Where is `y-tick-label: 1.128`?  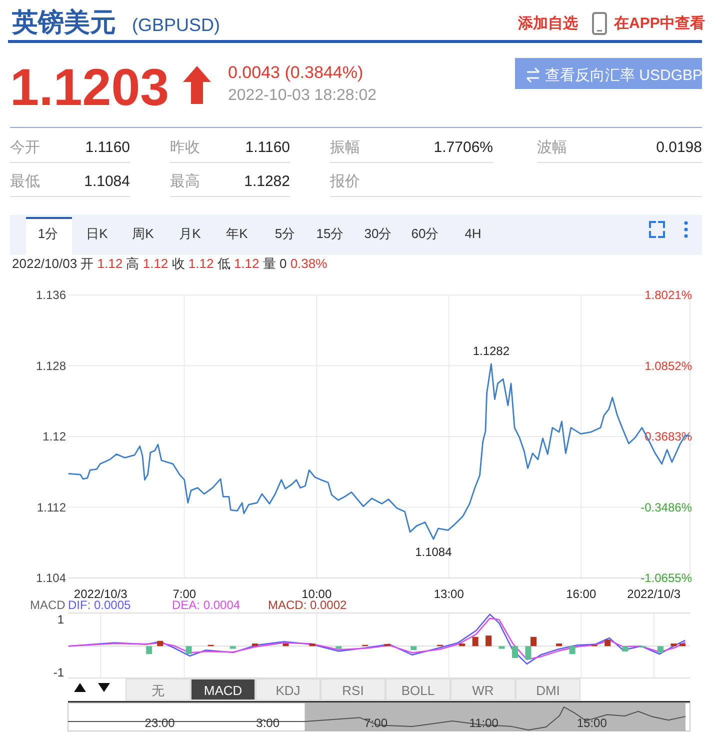
y-tick-label: 1.128 is located at coordinates (51, 365).